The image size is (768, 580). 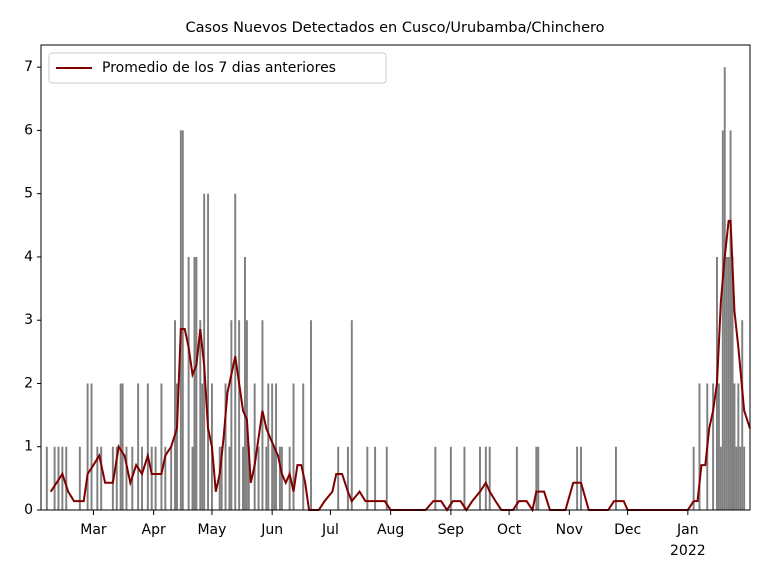 I want to click on legend-box, so click(x=217, y=68).